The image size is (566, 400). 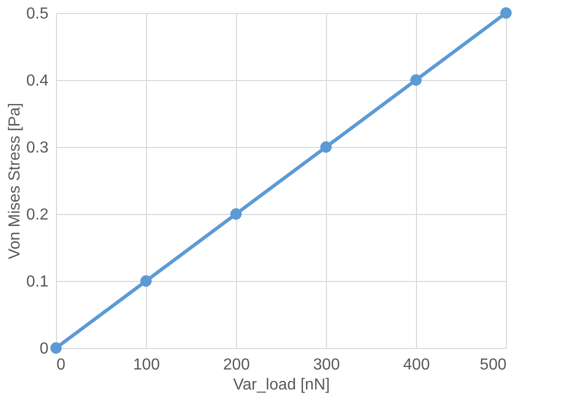 What do you see at coordinates (61, 365) in the screenshot?
I see `x-tick-label: 0` at bounding box center [61, 365].